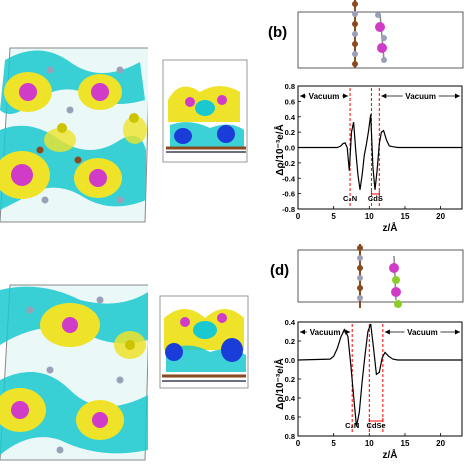 Image resolution: width=474 pixels, height=474 pixels. I want to click on charge-density-side-view-b, so click(205, 111).